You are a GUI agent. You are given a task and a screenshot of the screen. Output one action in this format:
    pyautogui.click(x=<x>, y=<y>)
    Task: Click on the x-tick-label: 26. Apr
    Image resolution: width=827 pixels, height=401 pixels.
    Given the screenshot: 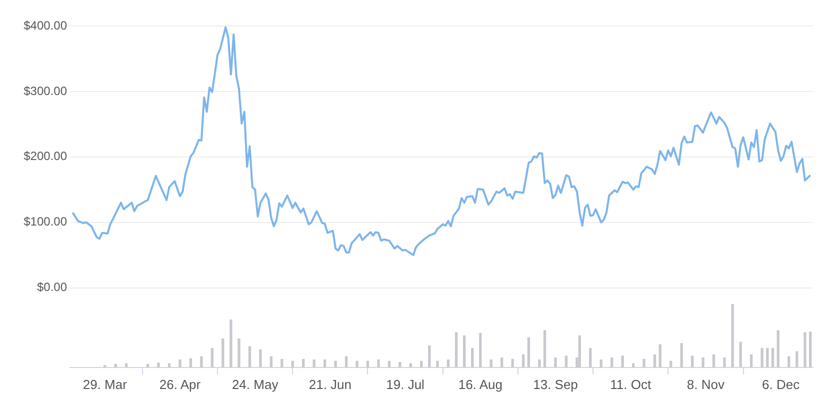 What is the action you would take?
    pyautogui.click(x=180, y=384)
    